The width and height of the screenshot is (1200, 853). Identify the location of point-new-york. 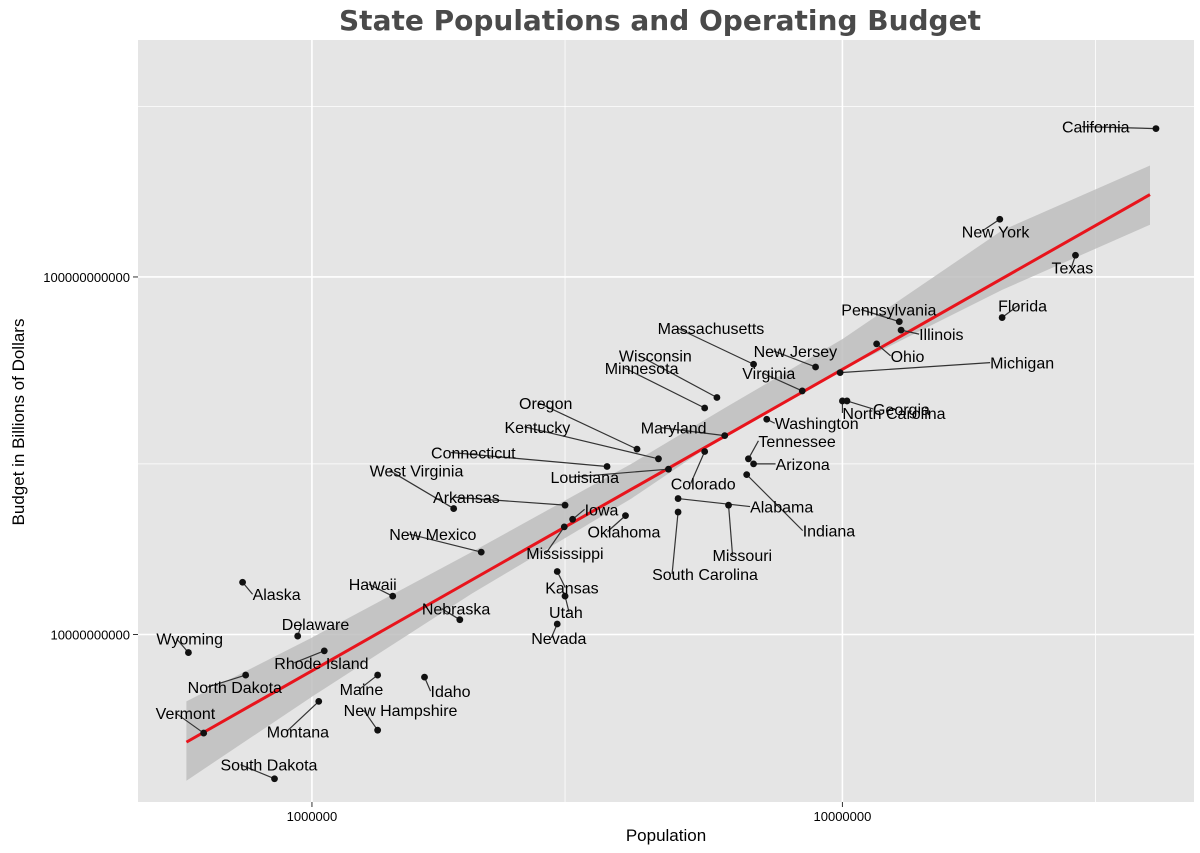
(1000, 219).